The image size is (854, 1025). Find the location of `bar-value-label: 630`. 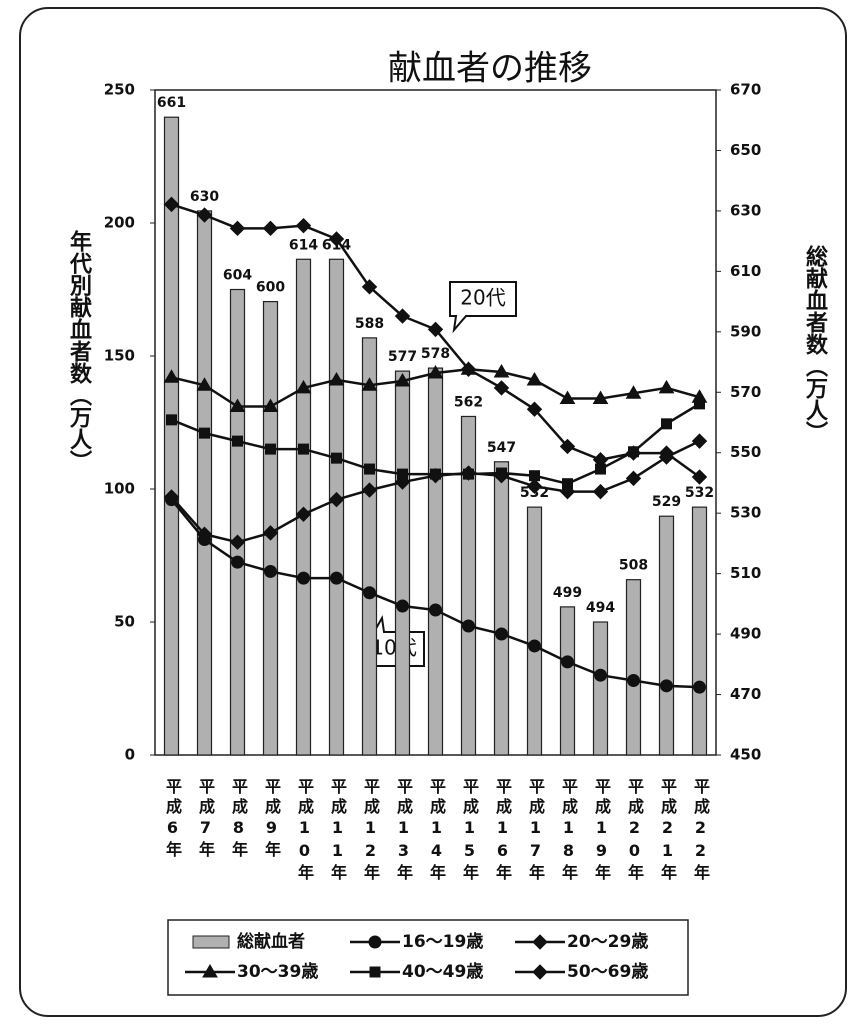

bar-value-label: 630 is located at coordinates (204, 197).